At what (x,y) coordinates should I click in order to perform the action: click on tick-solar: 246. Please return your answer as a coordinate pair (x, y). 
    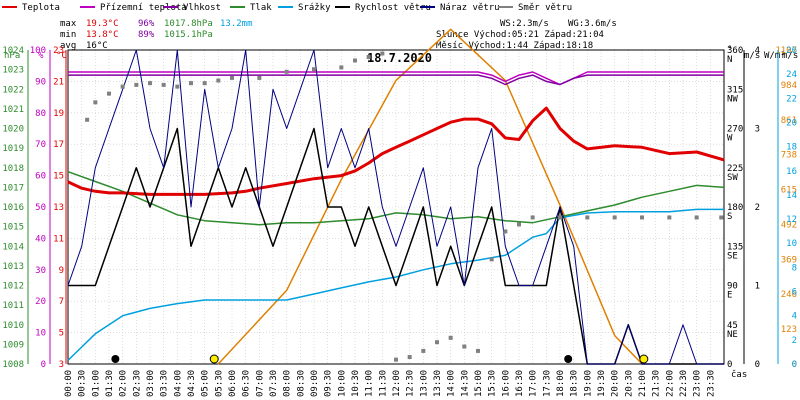
    Looking at the image, I should click on (789, 295).